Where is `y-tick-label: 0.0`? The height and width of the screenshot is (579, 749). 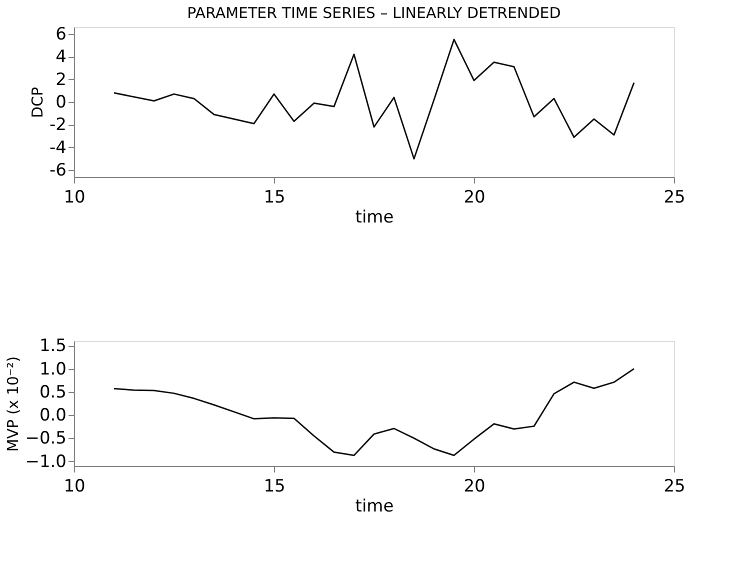
y-tick-label: 0.0 is located at coordinates (52, 416).